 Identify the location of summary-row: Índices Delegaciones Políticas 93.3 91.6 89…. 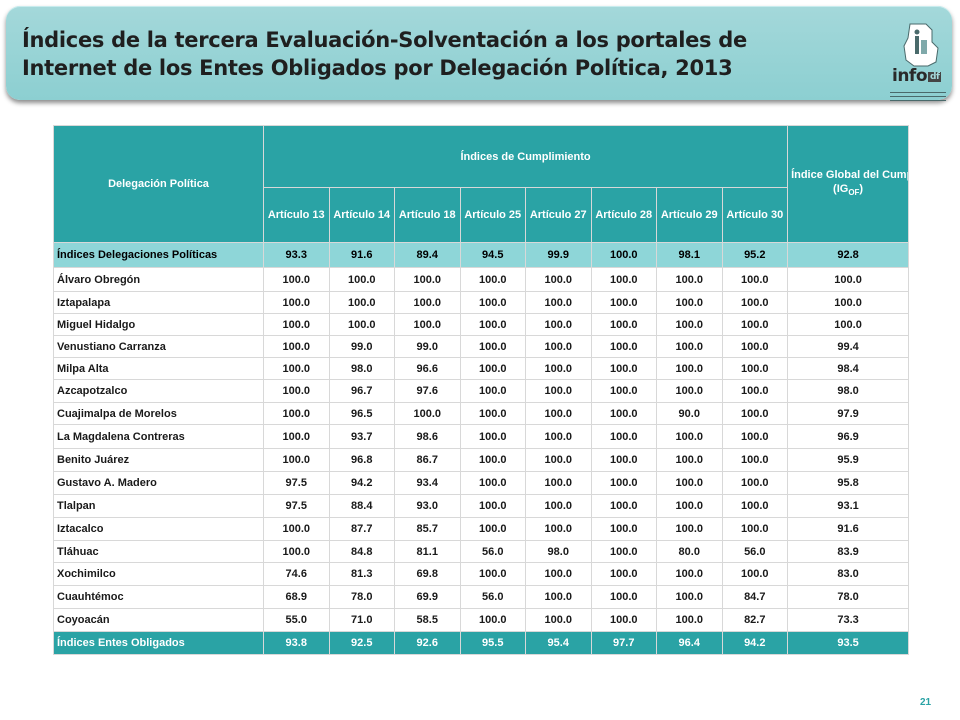
(481, 255).